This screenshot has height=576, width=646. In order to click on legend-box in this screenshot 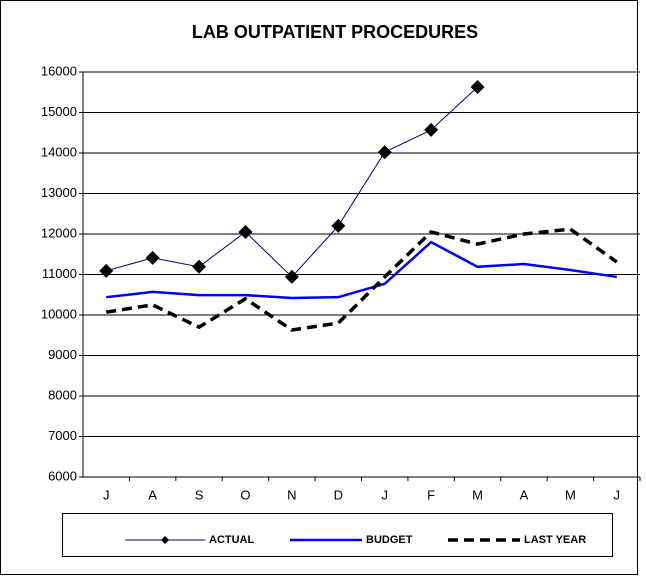, I will do `click(337, 535)`.